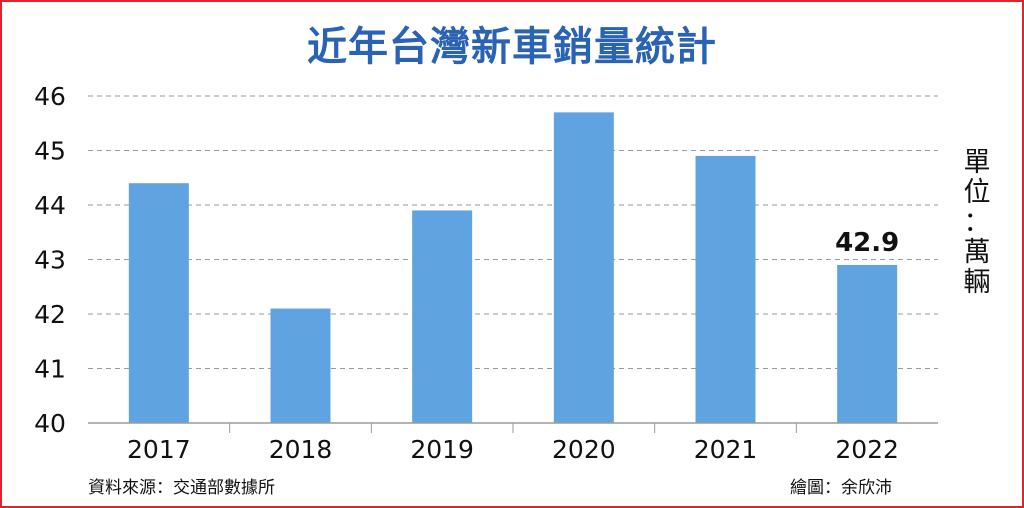 The height and width of the screenshot is (508, 1024). Describe the element at coordinates (977, 162) in the screenshot. I see `unit-label-char: 單` at that location.